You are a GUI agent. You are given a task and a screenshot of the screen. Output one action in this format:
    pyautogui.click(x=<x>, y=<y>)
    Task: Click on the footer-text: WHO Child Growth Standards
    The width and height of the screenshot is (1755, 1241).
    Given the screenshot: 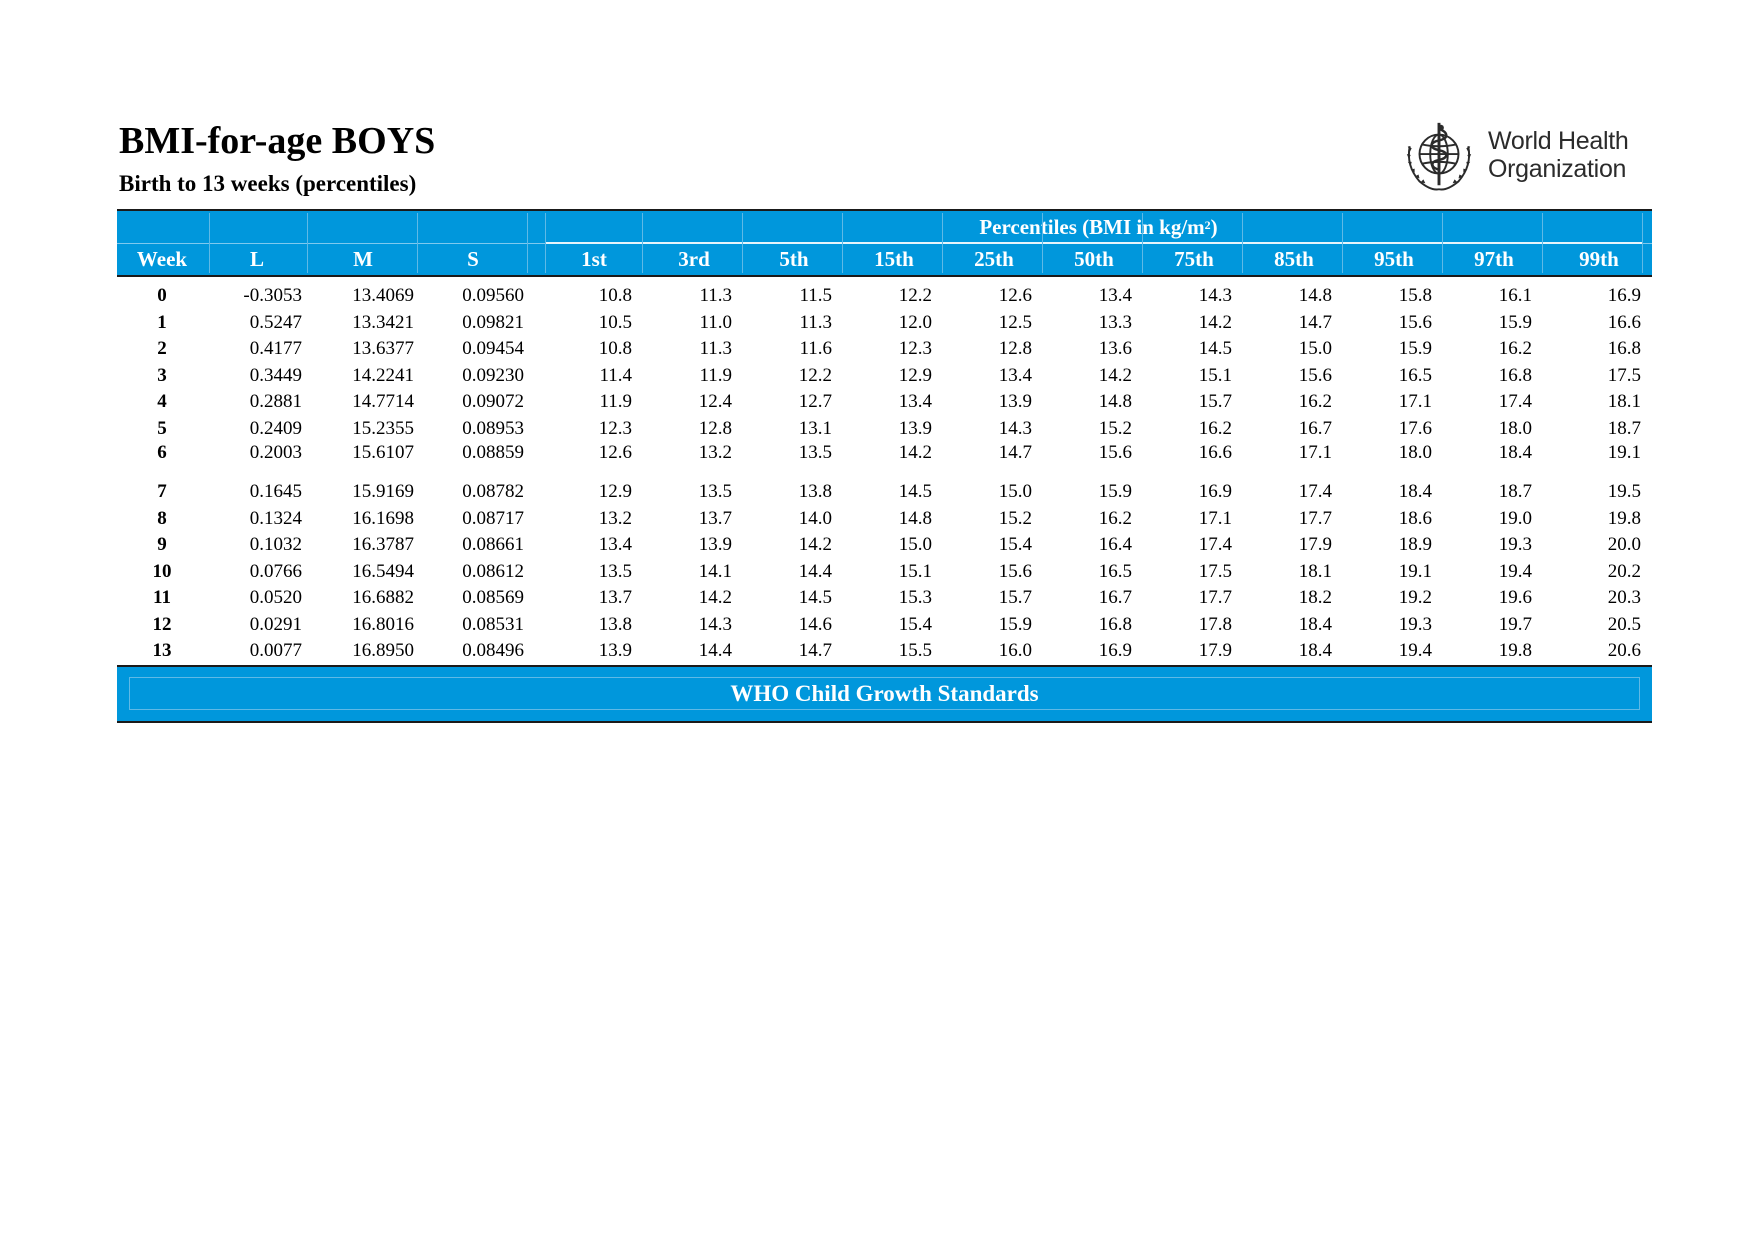 What is the action you would take?
    pyautogui.click(x=884, y=693)
    